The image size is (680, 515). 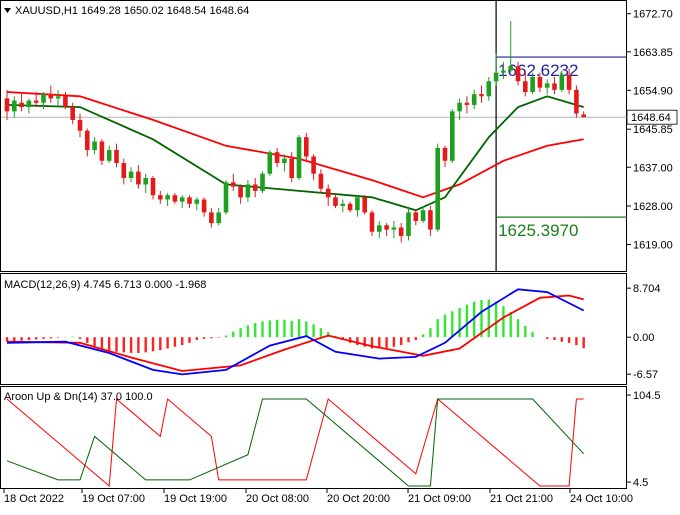 What do you see at coordinates (113, 499) in the screenshot?
I see `time-tick-label: 19 Oct 07:00` at bounding box center [113, 499].